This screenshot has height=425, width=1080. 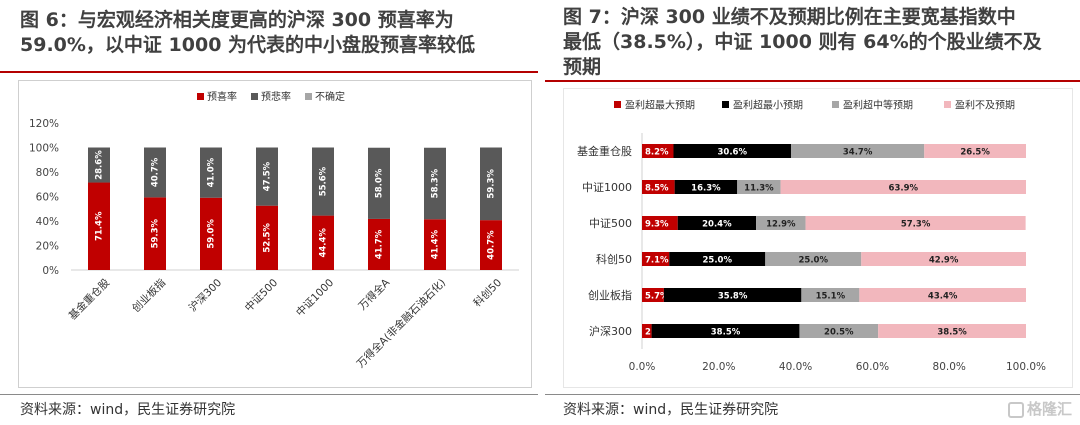 I want to click on left-source-note: 资料来源：wind，民生证券研究院, so click(x=128, y=410).